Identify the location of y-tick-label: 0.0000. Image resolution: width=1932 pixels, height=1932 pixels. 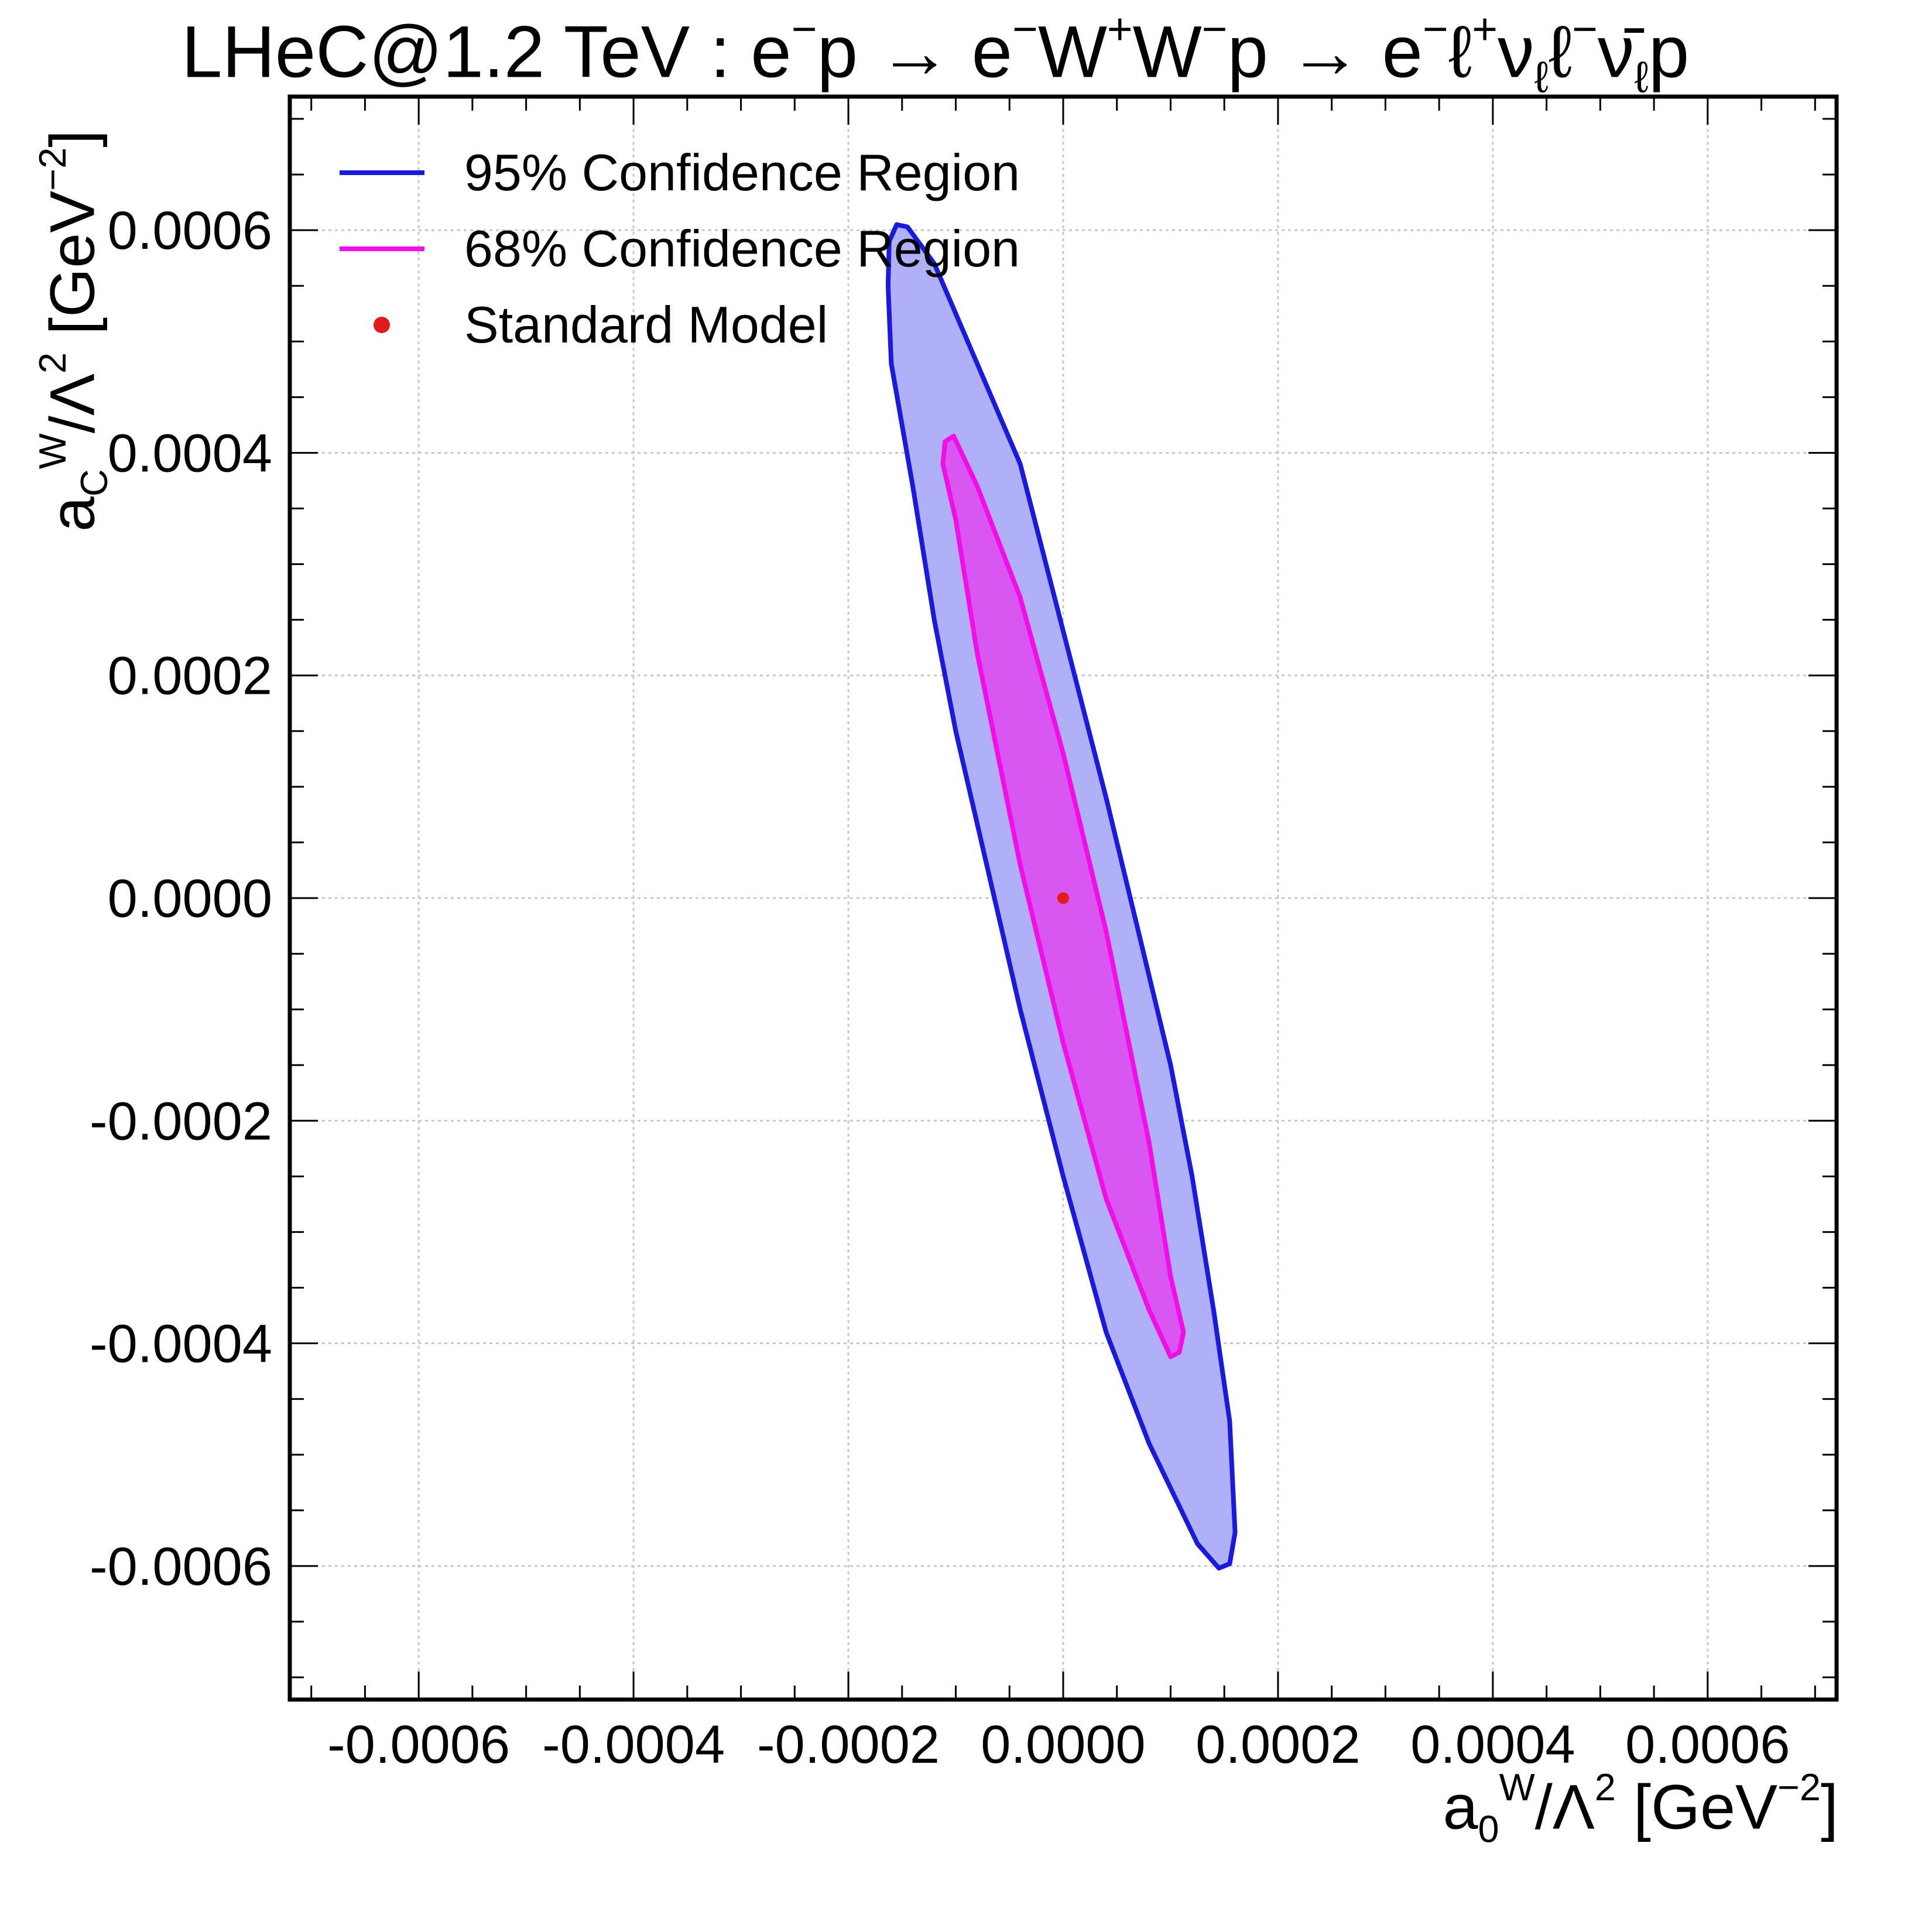
(190, 899).